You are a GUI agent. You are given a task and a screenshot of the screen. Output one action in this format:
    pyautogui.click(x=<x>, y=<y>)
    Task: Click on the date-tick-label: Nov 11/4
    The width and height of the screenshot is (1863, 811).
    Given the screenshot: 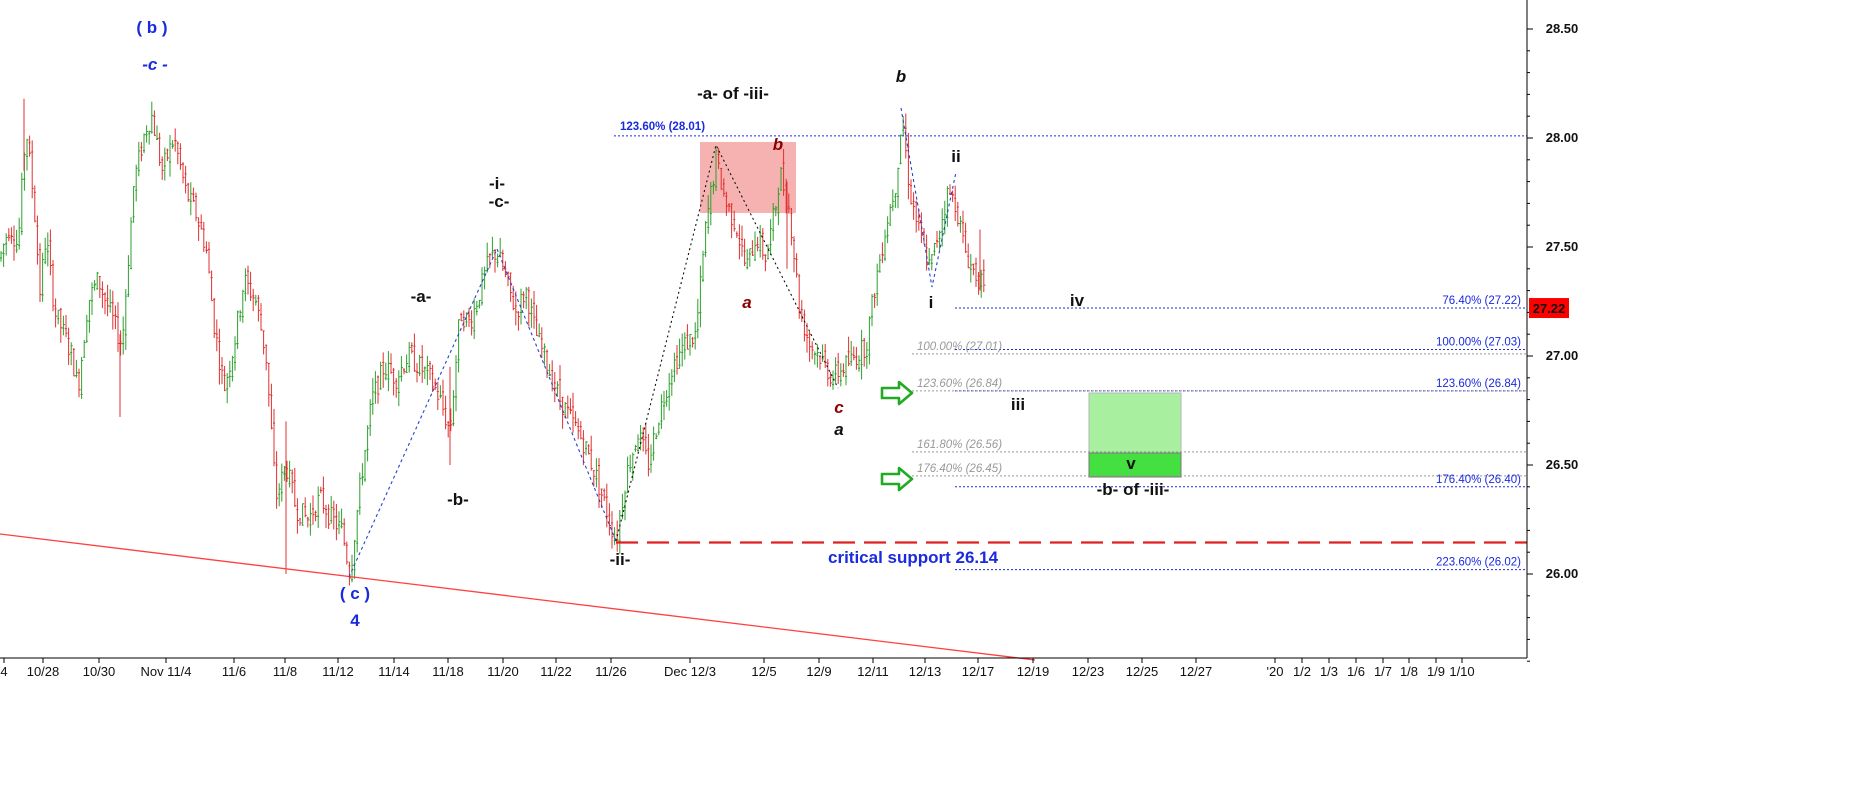 What is the action you would take?
    pyautogui.click(x=165, y=671)
    